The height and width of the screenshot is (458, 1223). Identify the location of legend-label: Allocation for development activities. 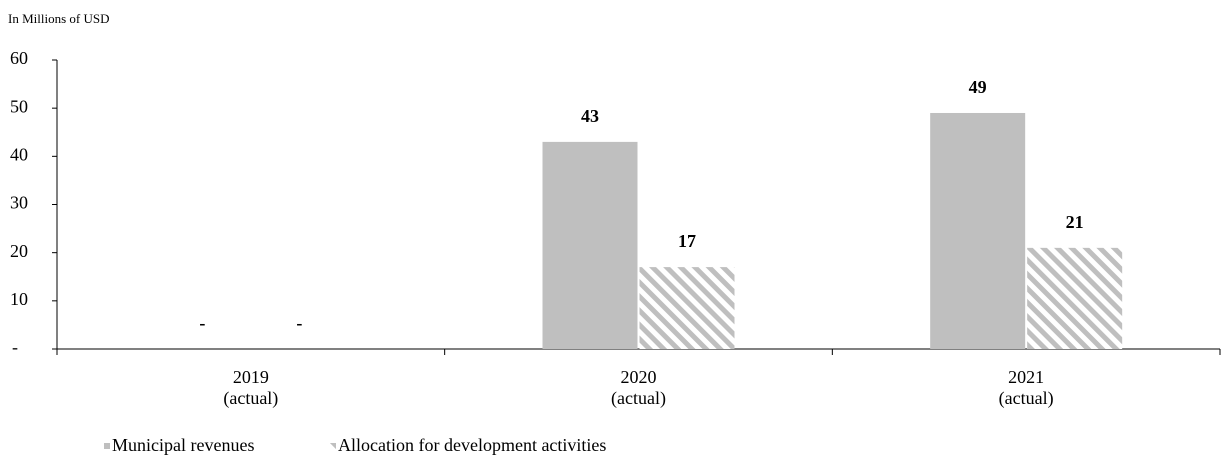
(472, 445).